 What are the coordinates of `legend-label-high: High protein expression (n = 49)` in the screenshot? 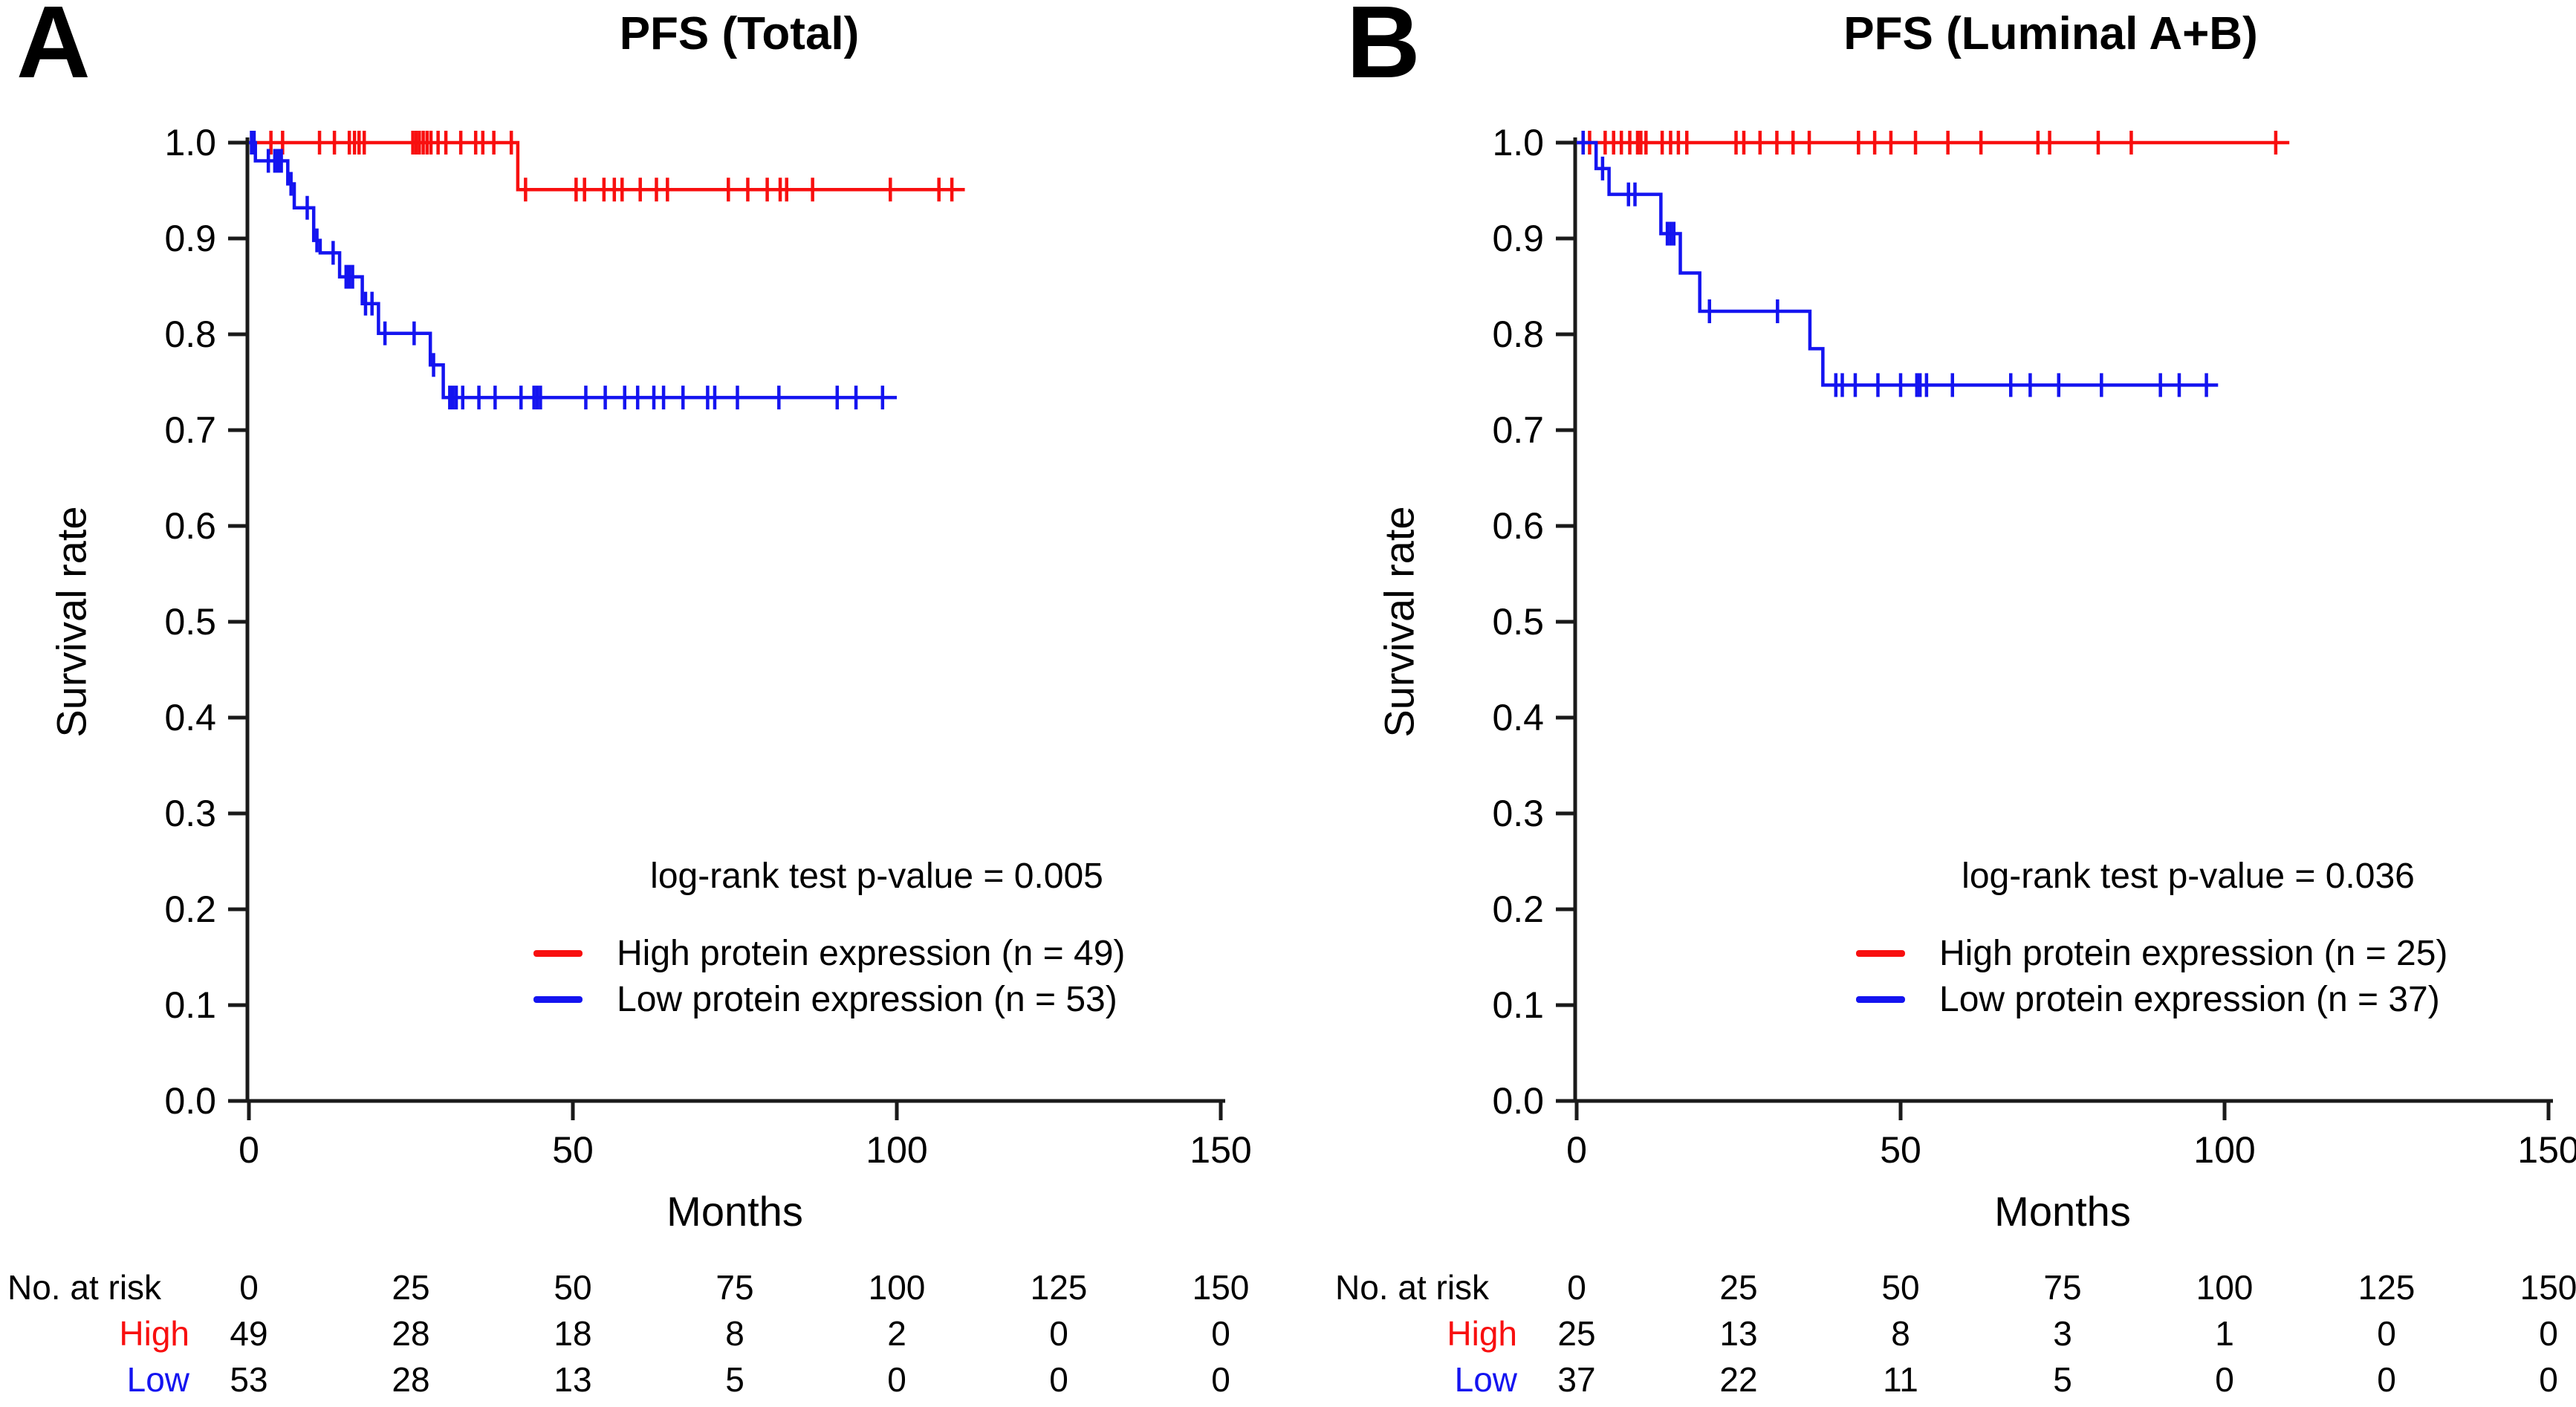 It's located at (871, 953).